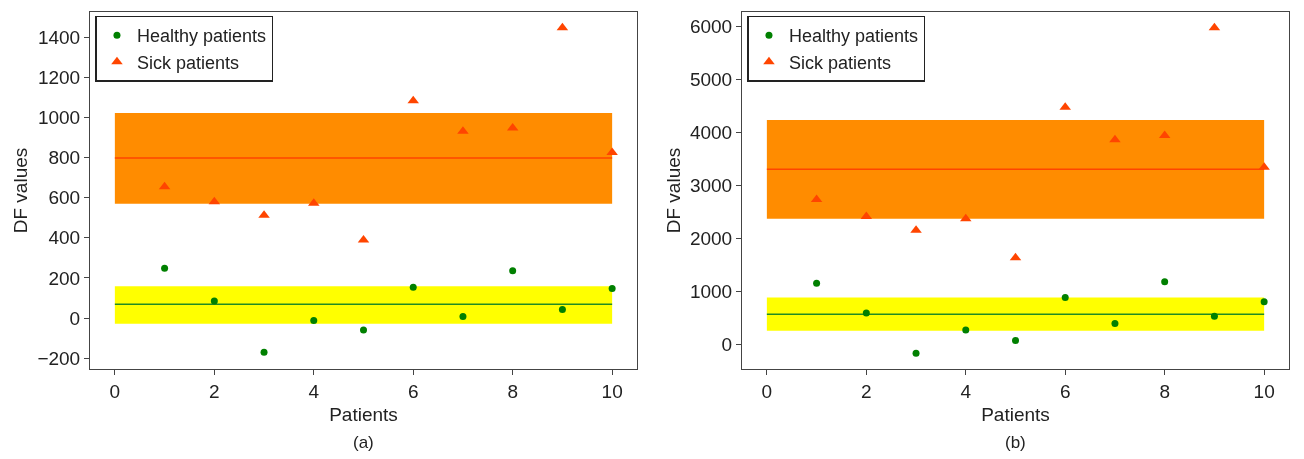 Image resolution: width=1304 pixels, height=459 pixels. I want to click on y-tick-label: 3000, so click(711, 186).